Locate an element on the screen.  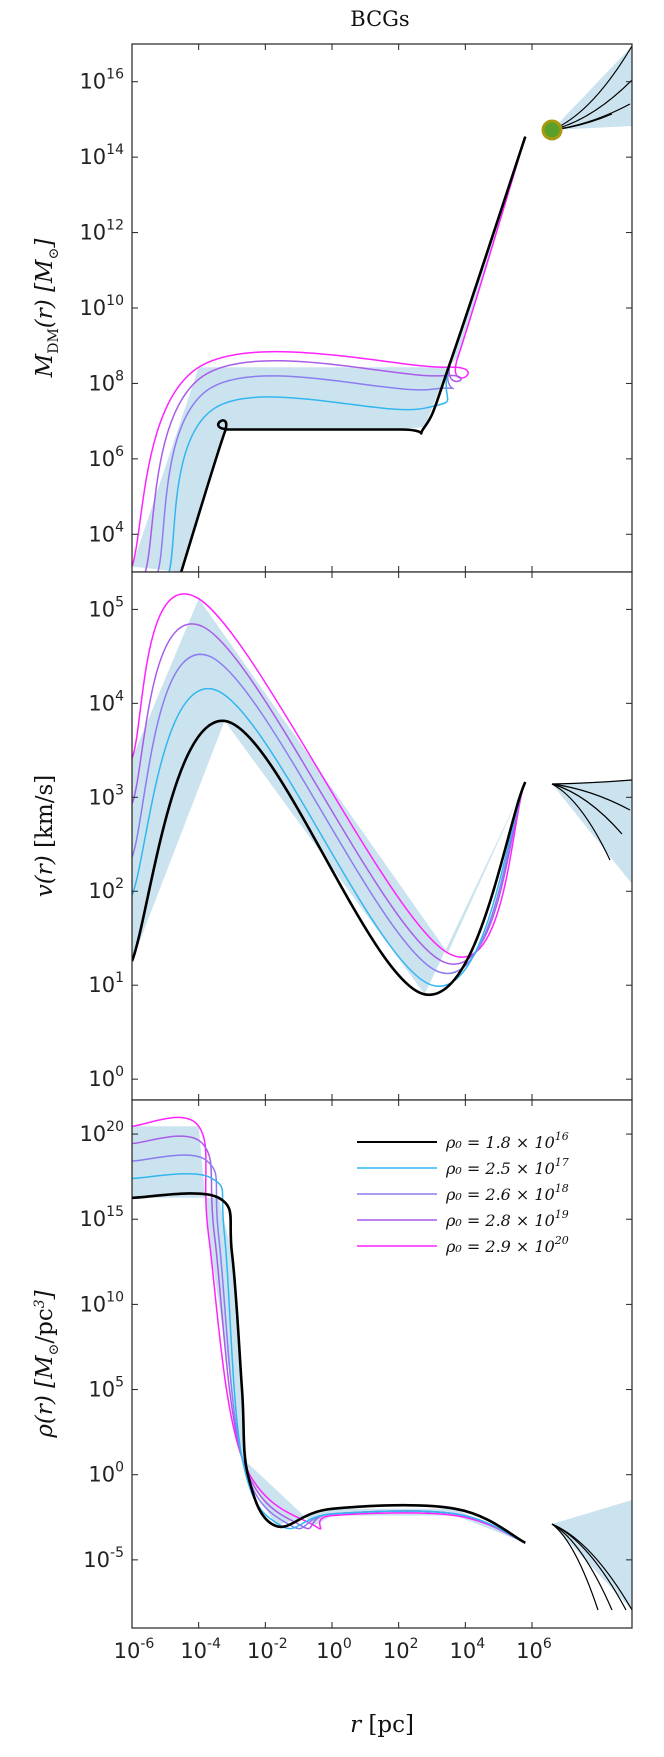
y-tick-label: 10⁶ is located at coordinates (106, 457).